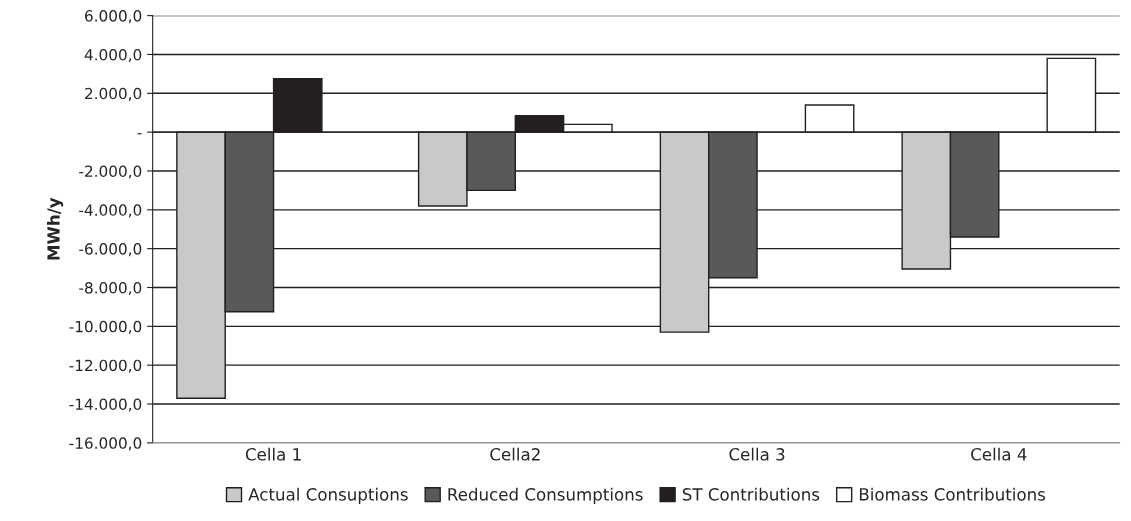  Describe the element at coordinates (273, 454) in the screenshot. I see `x-tick-label: Cella 1` at that location.